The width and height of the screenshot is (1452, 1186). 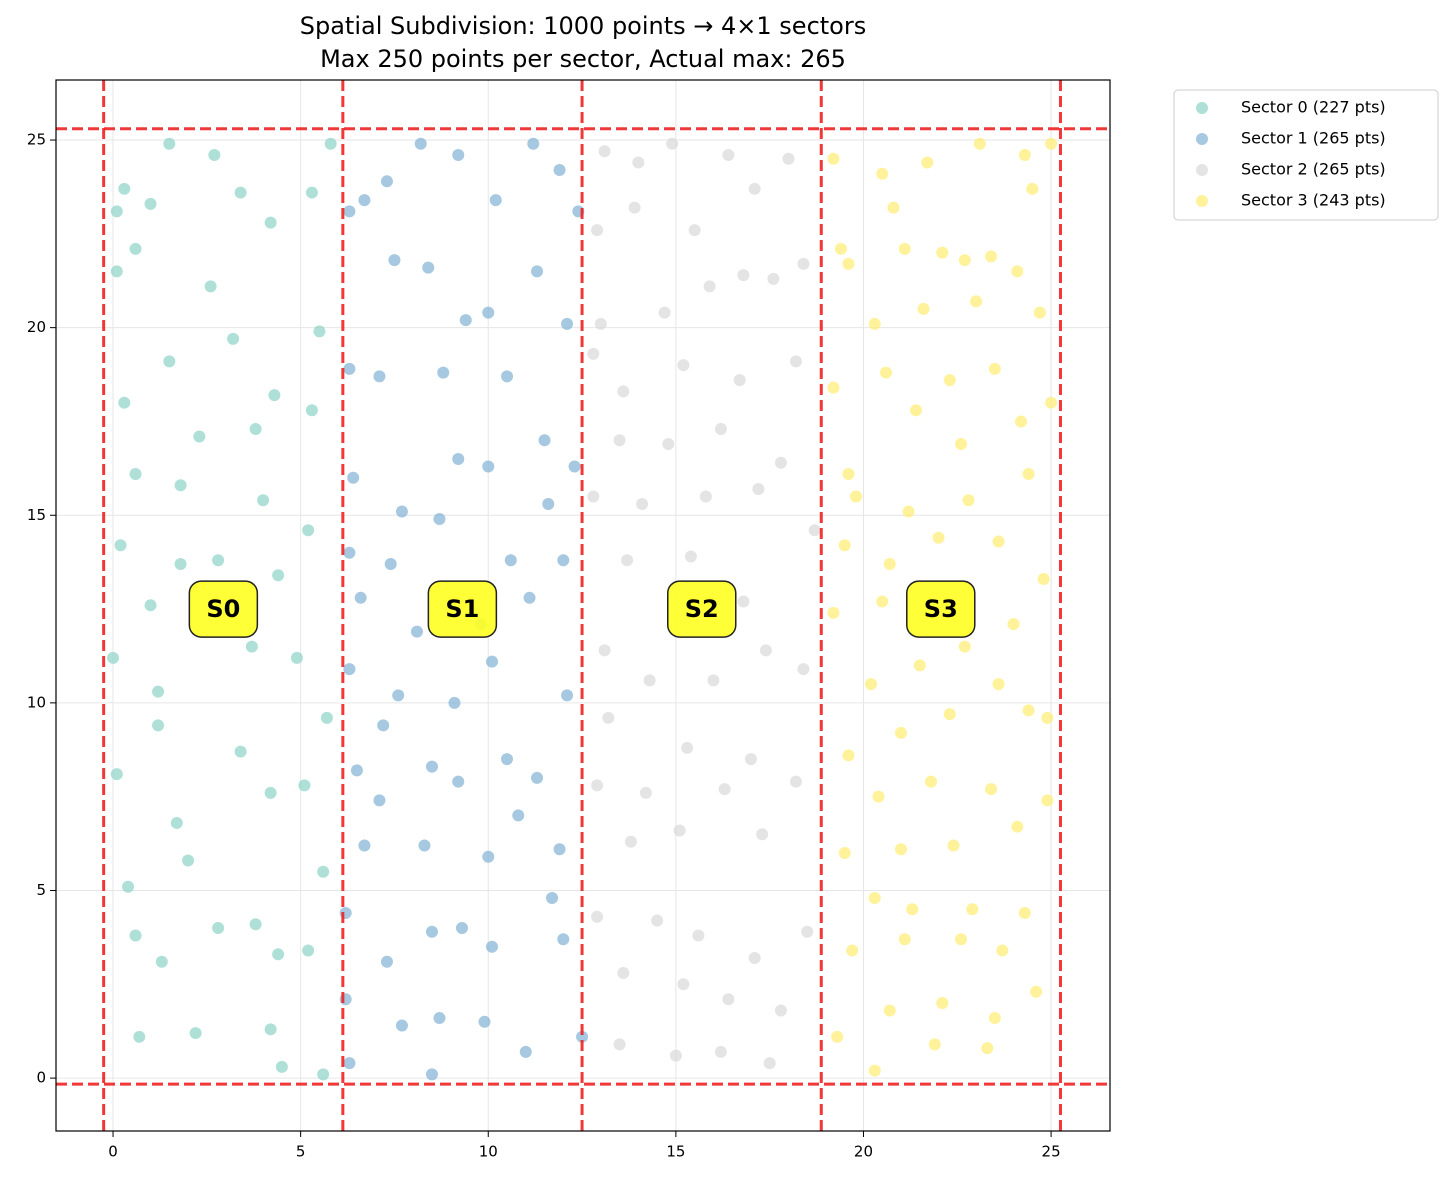 I want to click on x-tick-label: 15, so click(x=675, y=1152).